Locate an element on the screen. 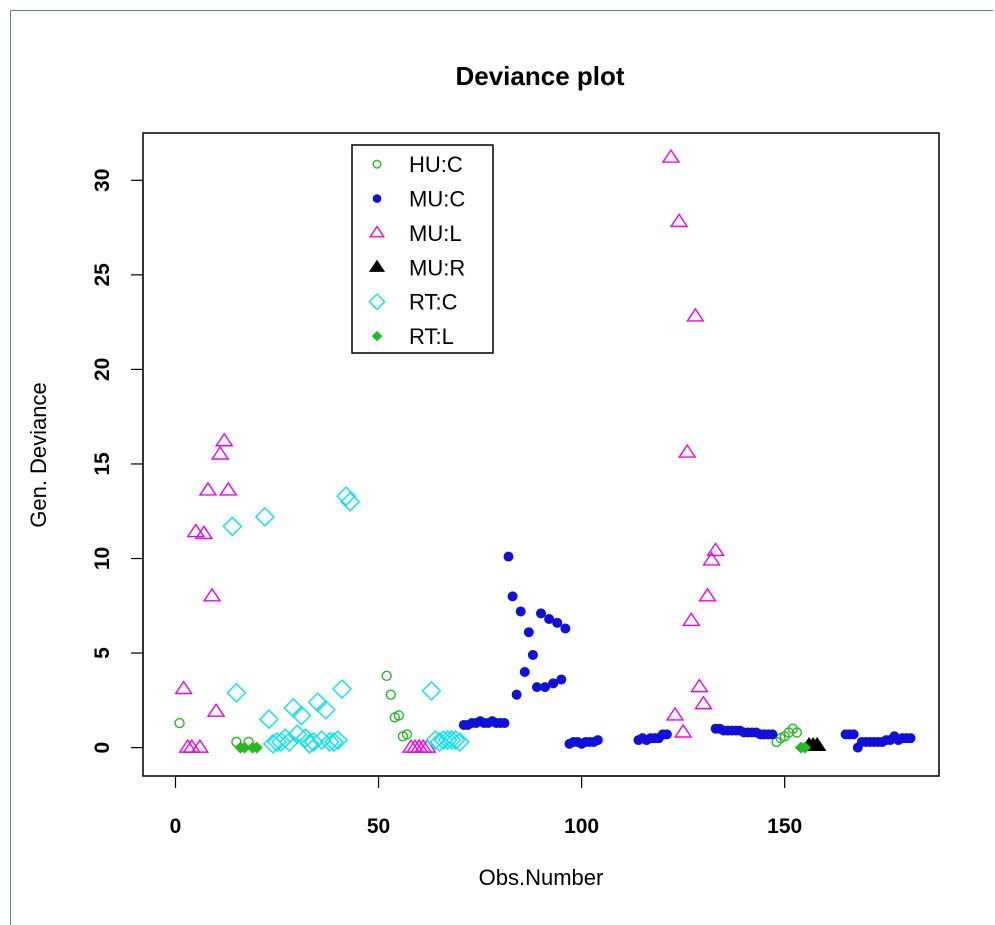  series-rt-l is located at coordinates (522, 747).